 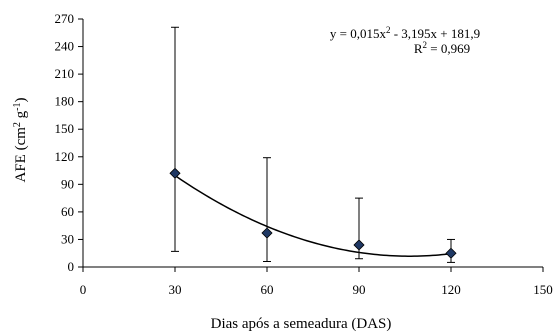 I want to click on trendline, so click(x=313, y=215).